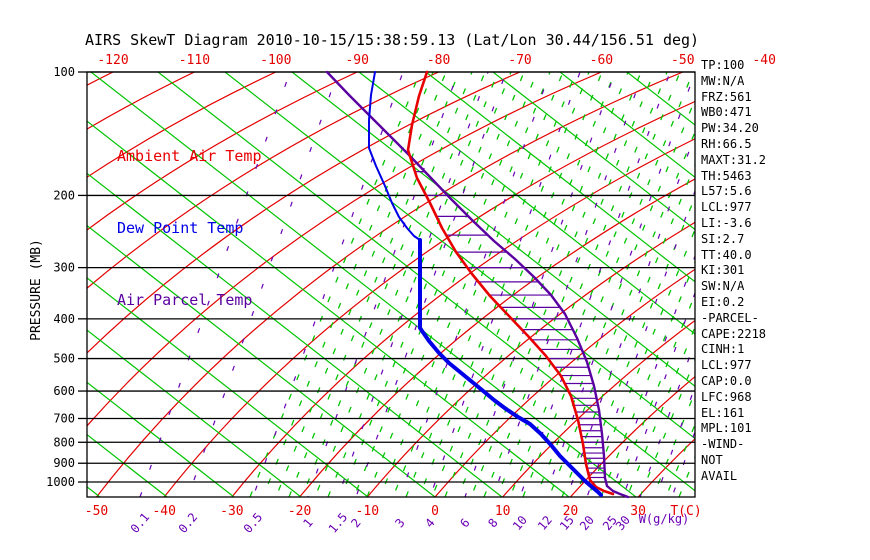 This screenshot has width=870, height=560. I want to click on index-line: EI:0.2, so click(723, 301).